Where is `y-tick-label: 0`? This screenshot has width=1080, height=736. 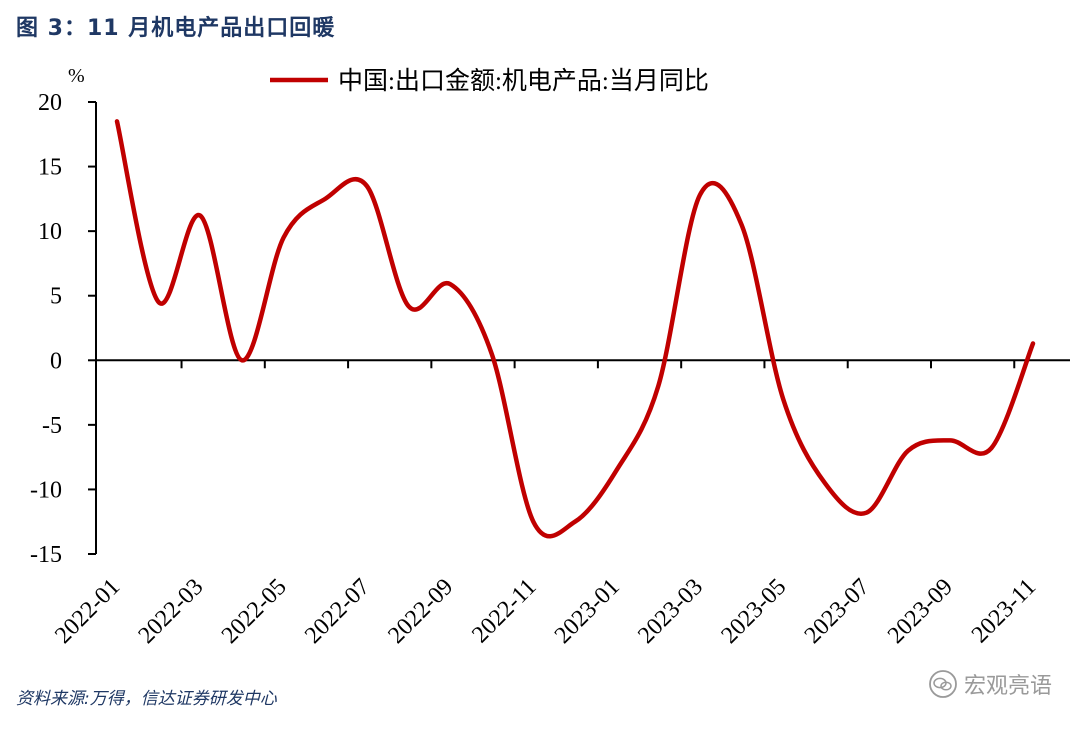
y-tick-label: 0 is located at coordinates (56, 361).